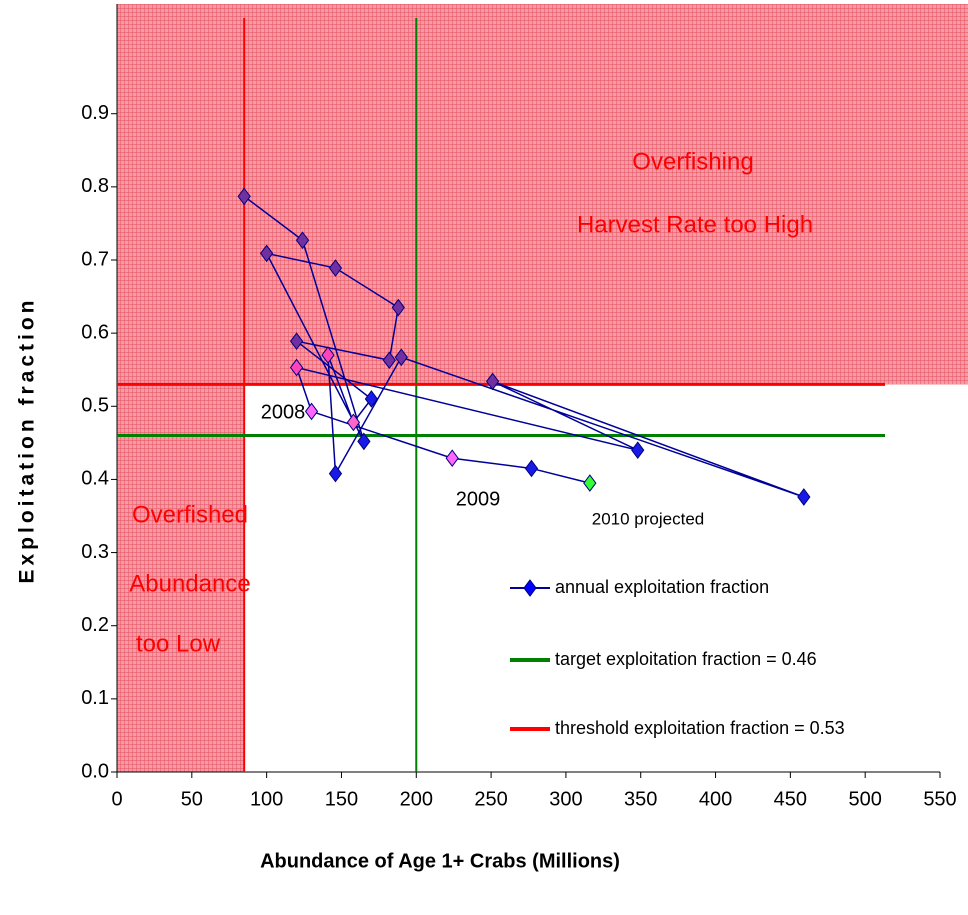 Image resolution: width=968 pixels, height=915 pixels. Describe the element at coordinates (95, 186) in the screenshot. I see `y-tick-label: 0.8` at that location.